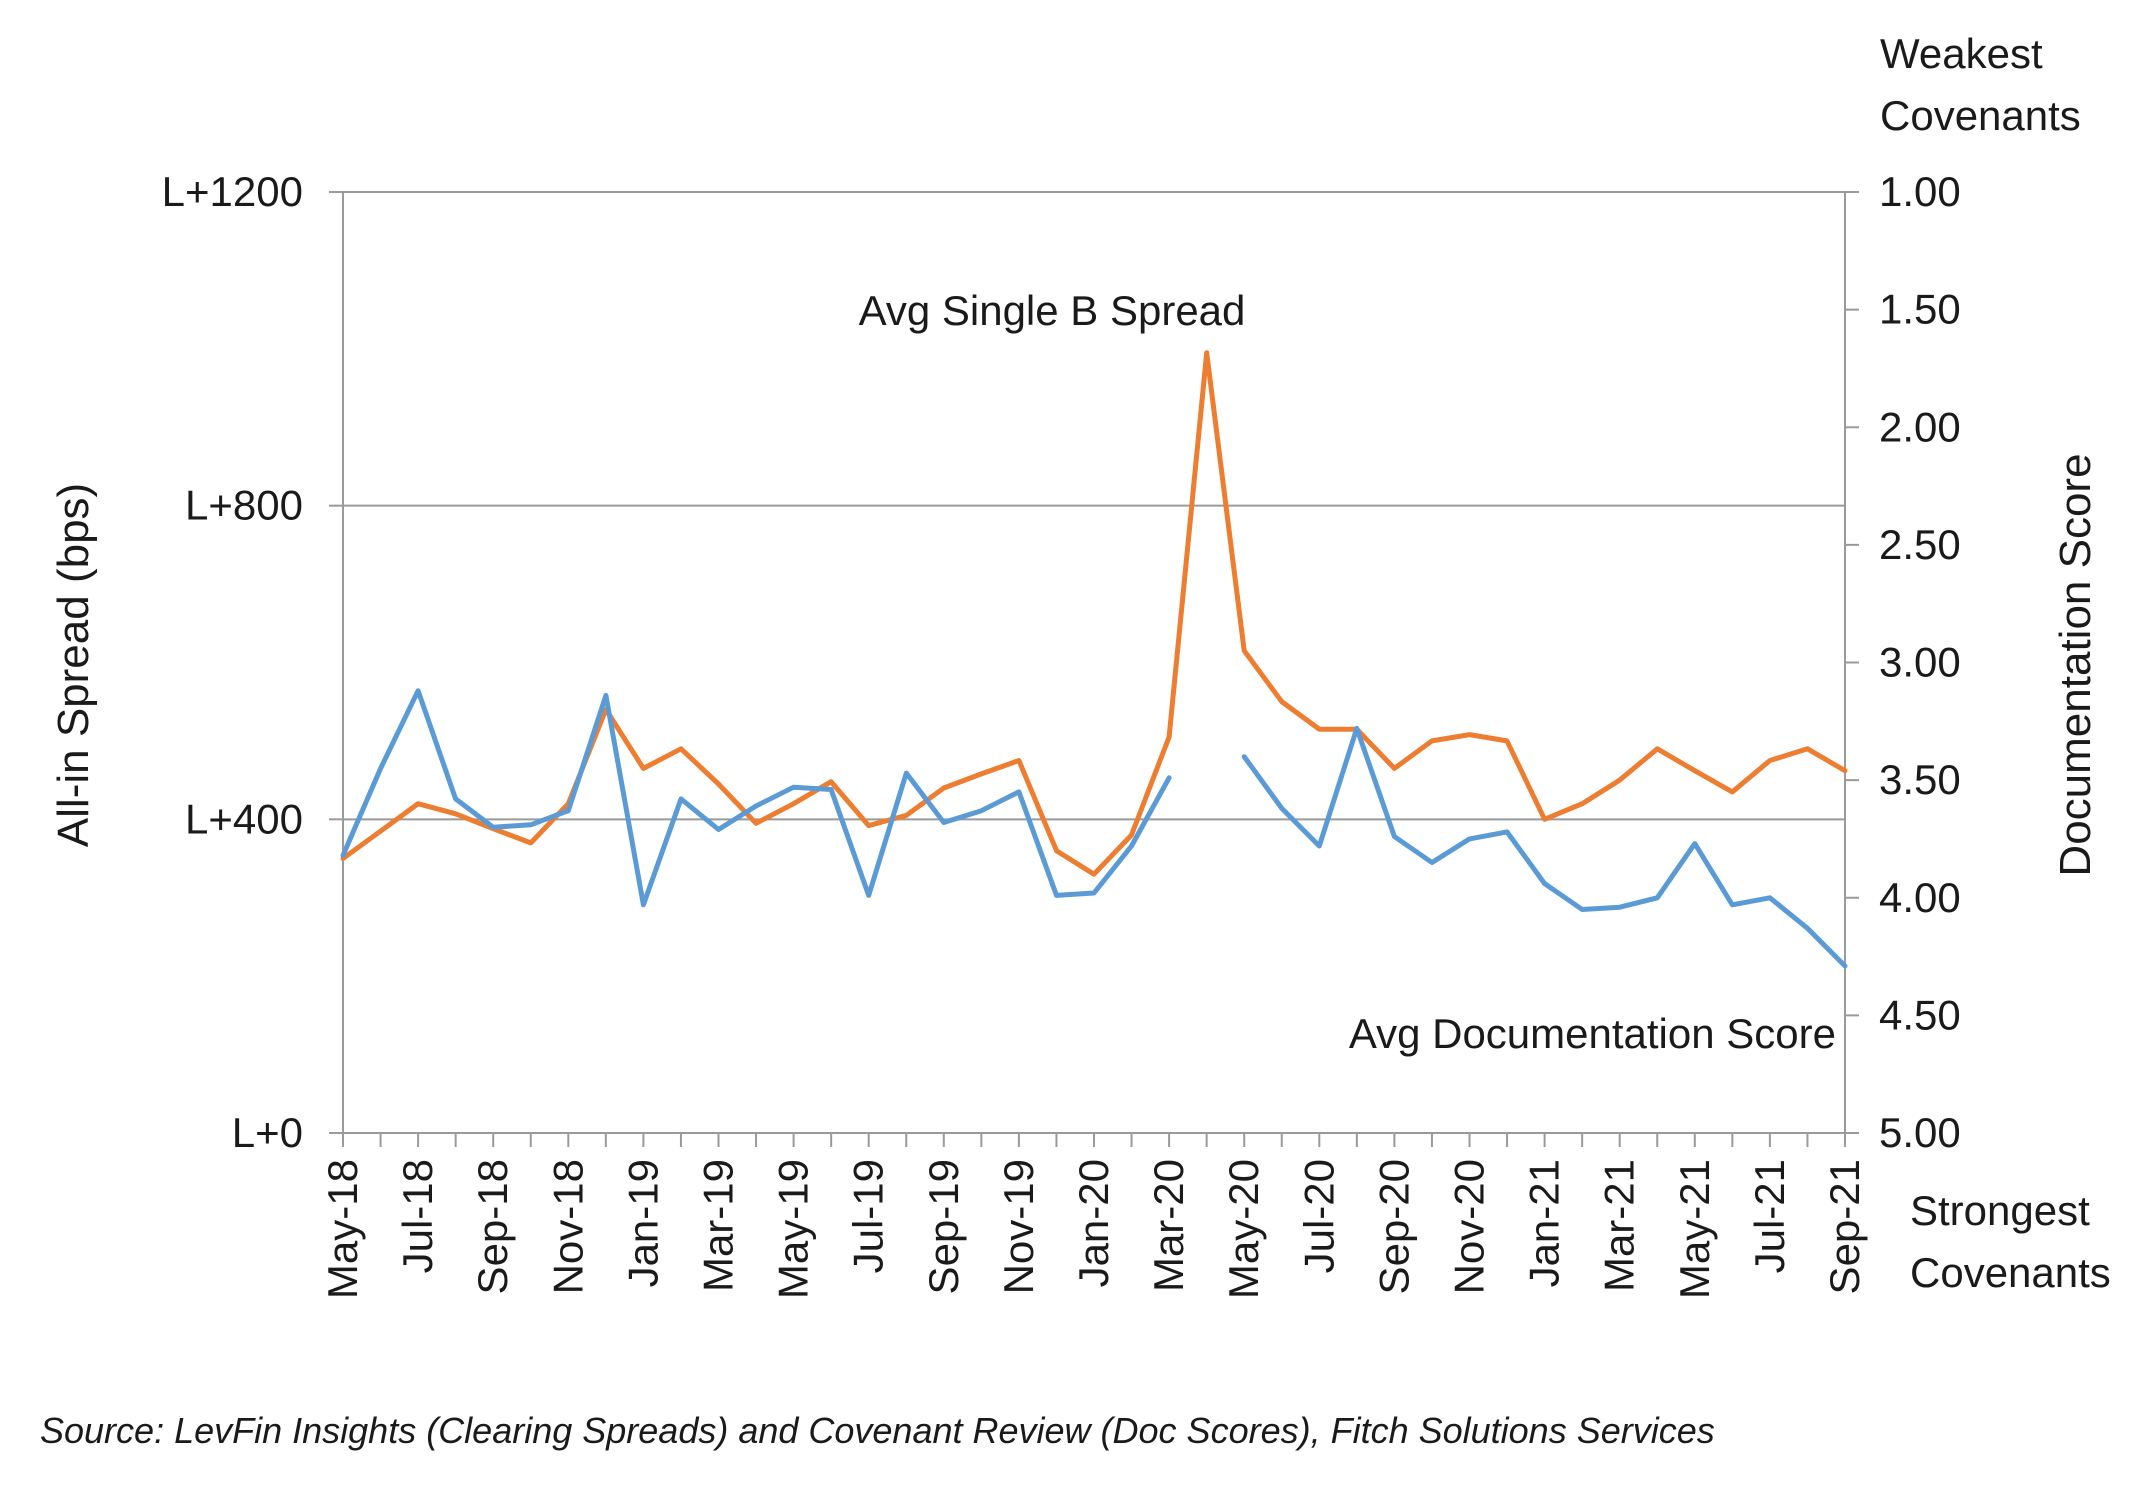  I want to click on right-axis-bottom-label-line2: Covenants, so click(2010, 1272).